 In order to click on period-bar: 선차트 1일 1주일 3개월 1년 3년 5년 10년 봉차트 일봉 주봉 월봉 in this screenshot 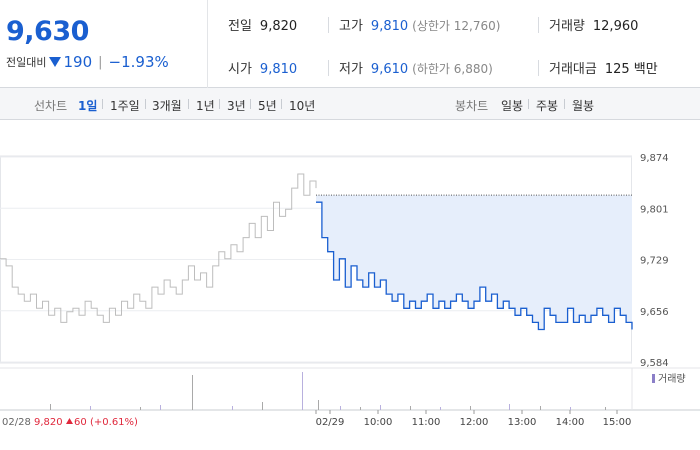, I will do `click(350, 104)`.